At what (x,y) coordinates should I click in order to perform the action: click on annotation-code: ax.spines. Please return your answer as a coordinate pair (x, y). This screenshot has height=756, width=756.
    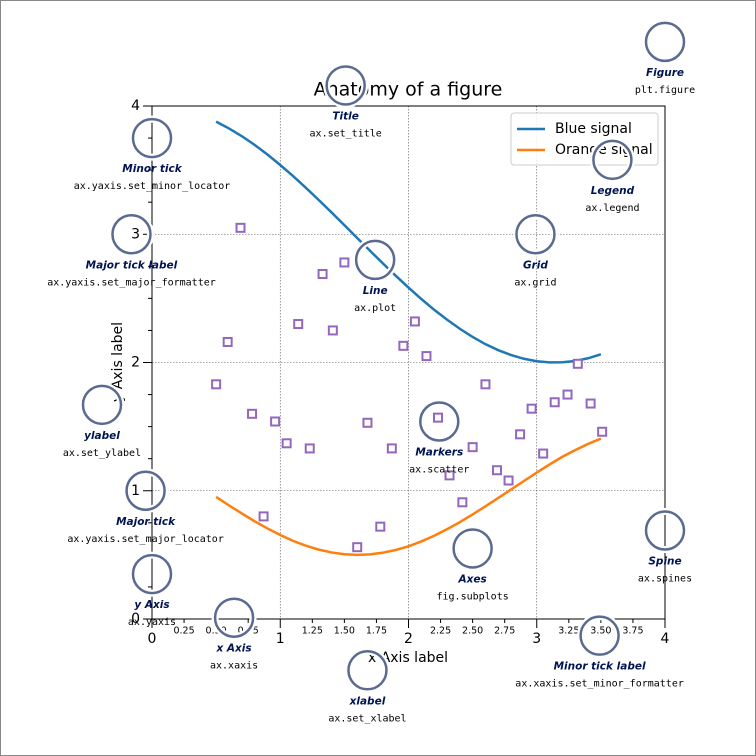
    Looking at the image, I should click on (665, 579).